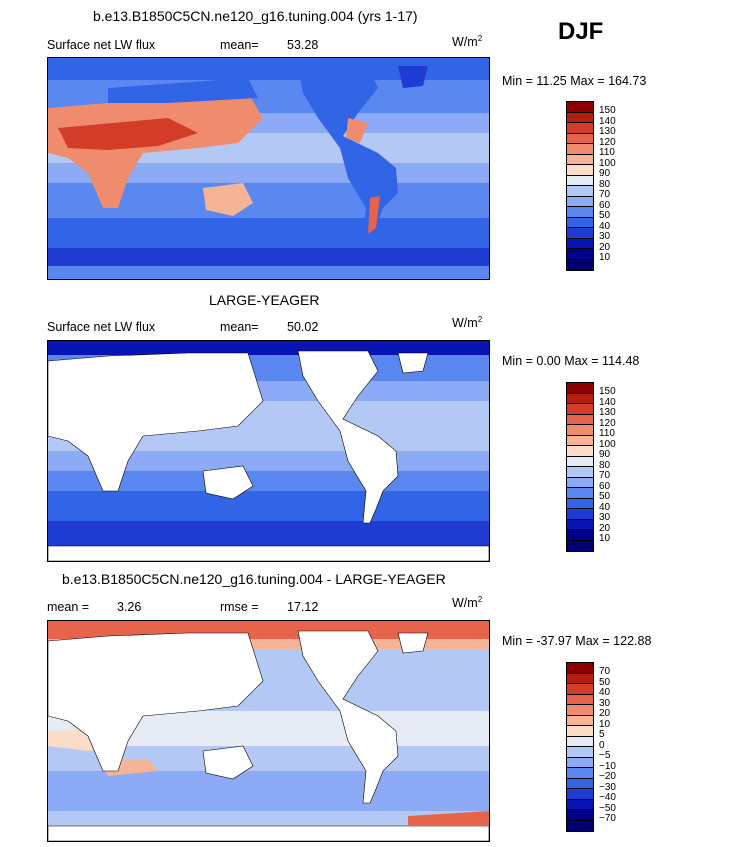 The width and height of the screenshot is (733, 847). Describe the element at coordinates (239, 607) in the screenshot. I see `panel-3-rmse-label: rmse =` at that location.